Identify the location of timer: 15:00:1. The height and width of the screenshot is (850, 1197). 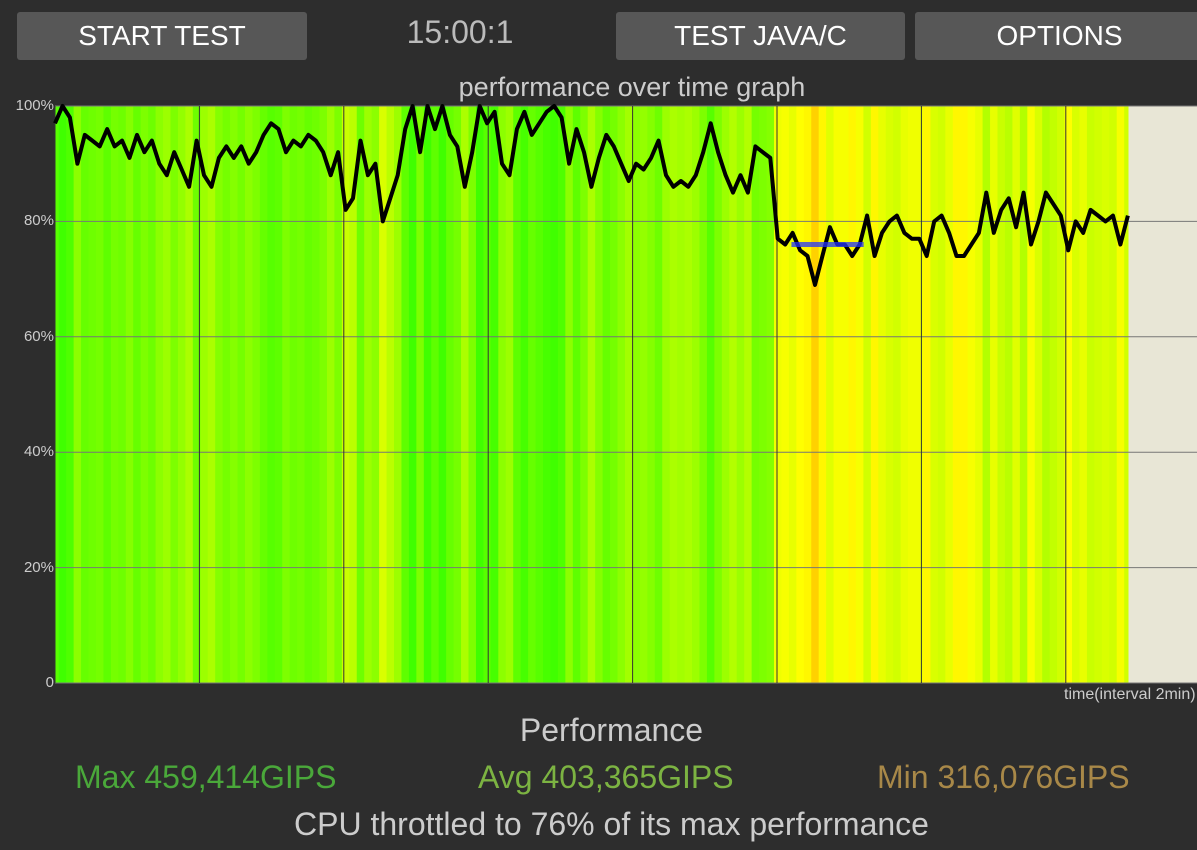
(460, 32).